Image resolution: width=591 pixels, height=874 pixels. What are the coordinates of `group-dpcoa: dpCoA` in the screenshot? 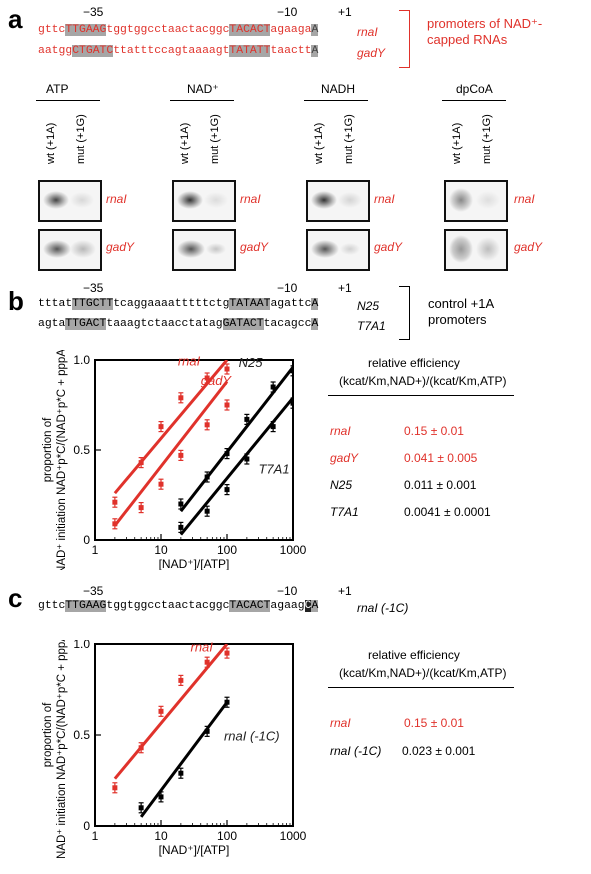 It's located at (474, 89).